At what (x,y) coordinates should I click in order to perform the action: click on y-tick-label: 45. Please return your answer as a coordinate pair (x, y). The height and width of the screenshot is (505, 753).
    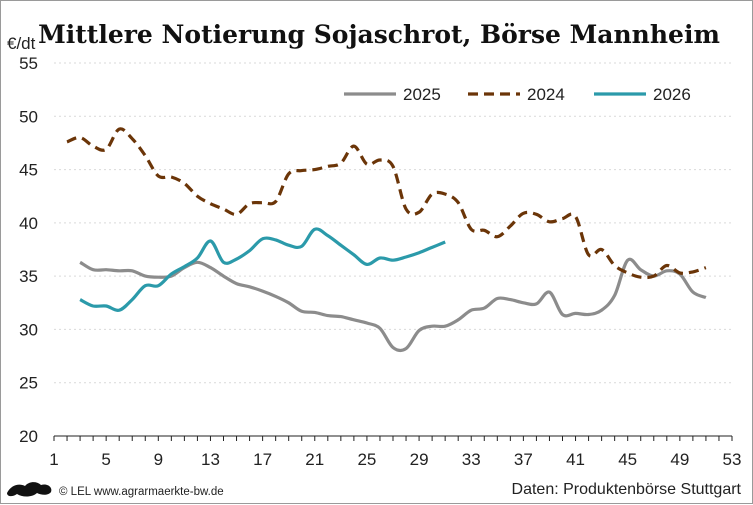
    Looking at the image, I should click on (28, 170).